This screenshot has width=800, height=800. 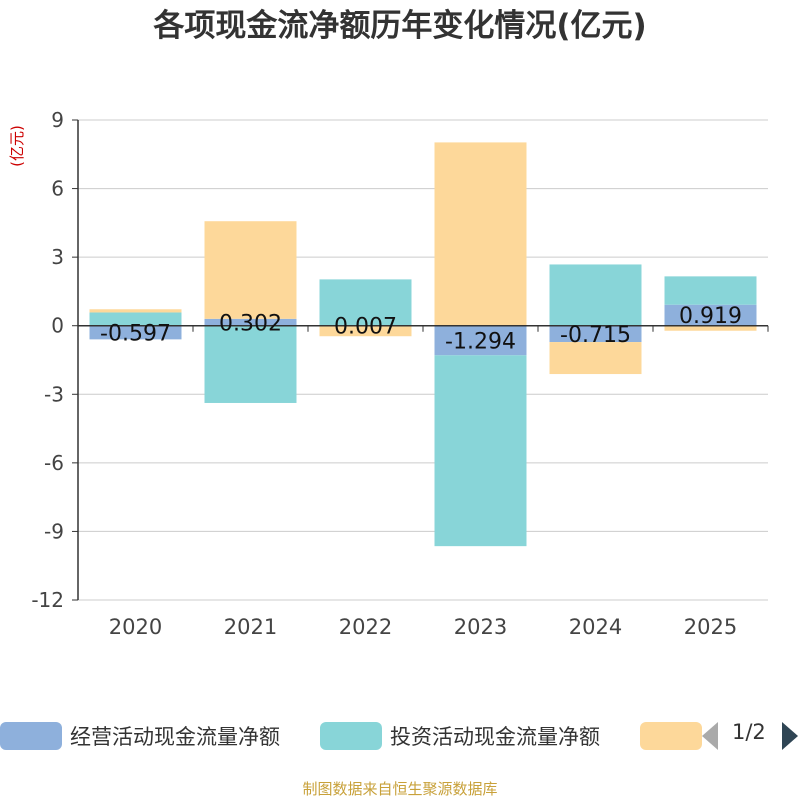 What do you see at coordinates (710, 736) in the screenshot?
I see `pager-prev-icon` at bounding box center [710, 736].